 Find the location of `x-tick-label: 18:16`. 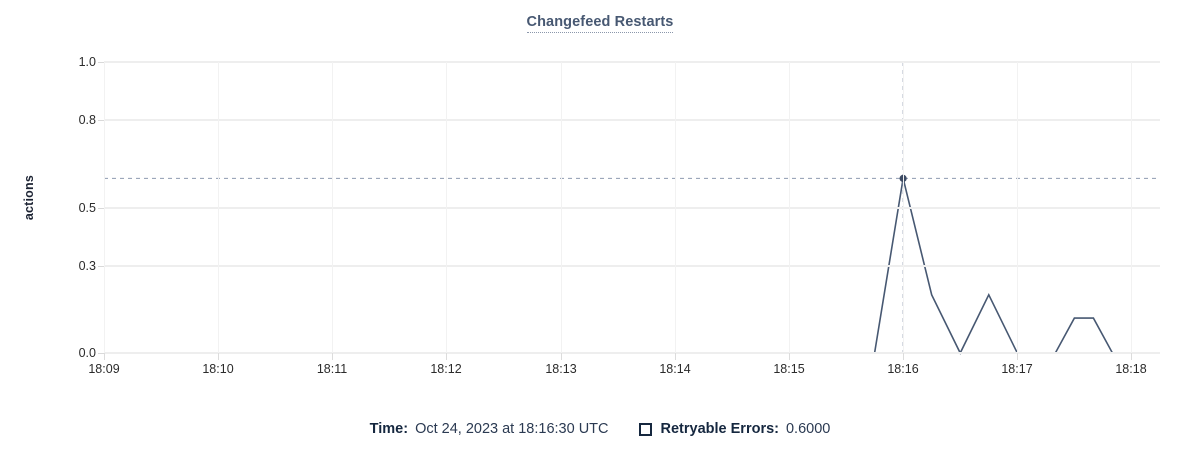

x-tick-label: 18:16 is located at coordinates (903, 369).